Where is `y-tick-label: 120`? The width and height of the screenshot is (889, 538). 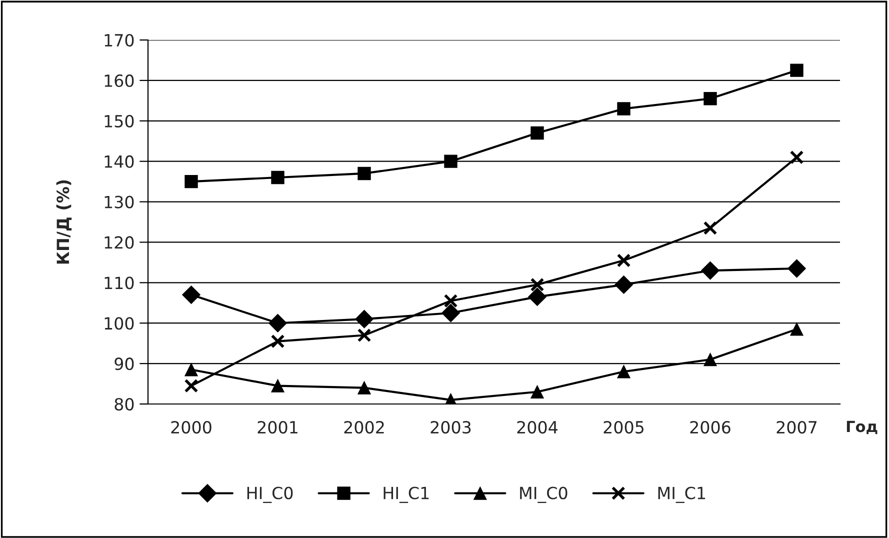
y-tick-label: 120 is located at coordinates (119, 242).